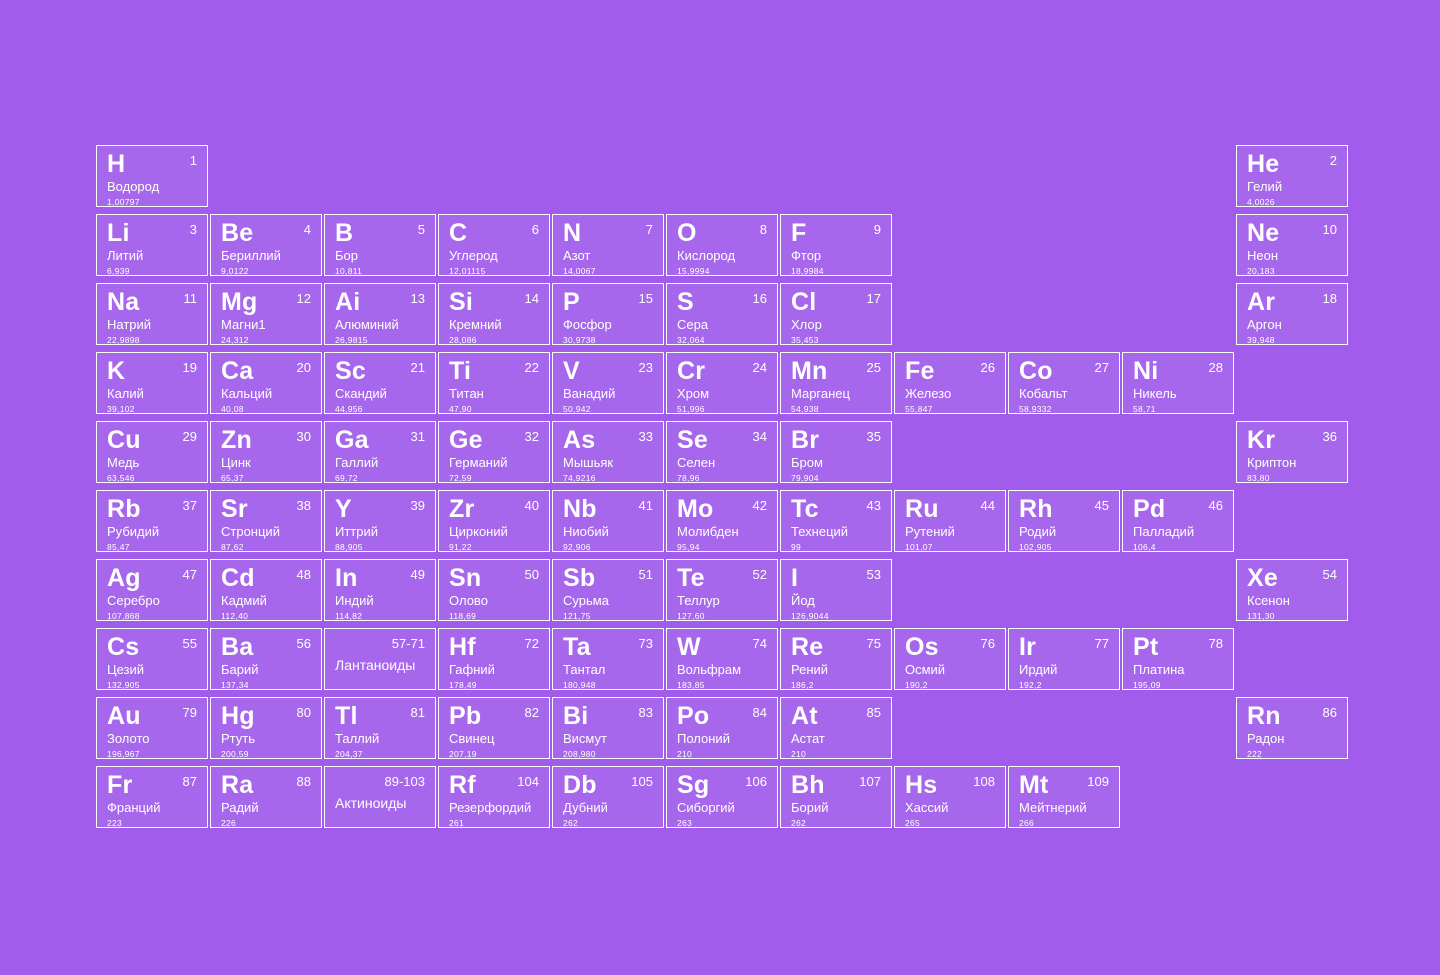  I want to click on element-number: 104, so click(528, 781).